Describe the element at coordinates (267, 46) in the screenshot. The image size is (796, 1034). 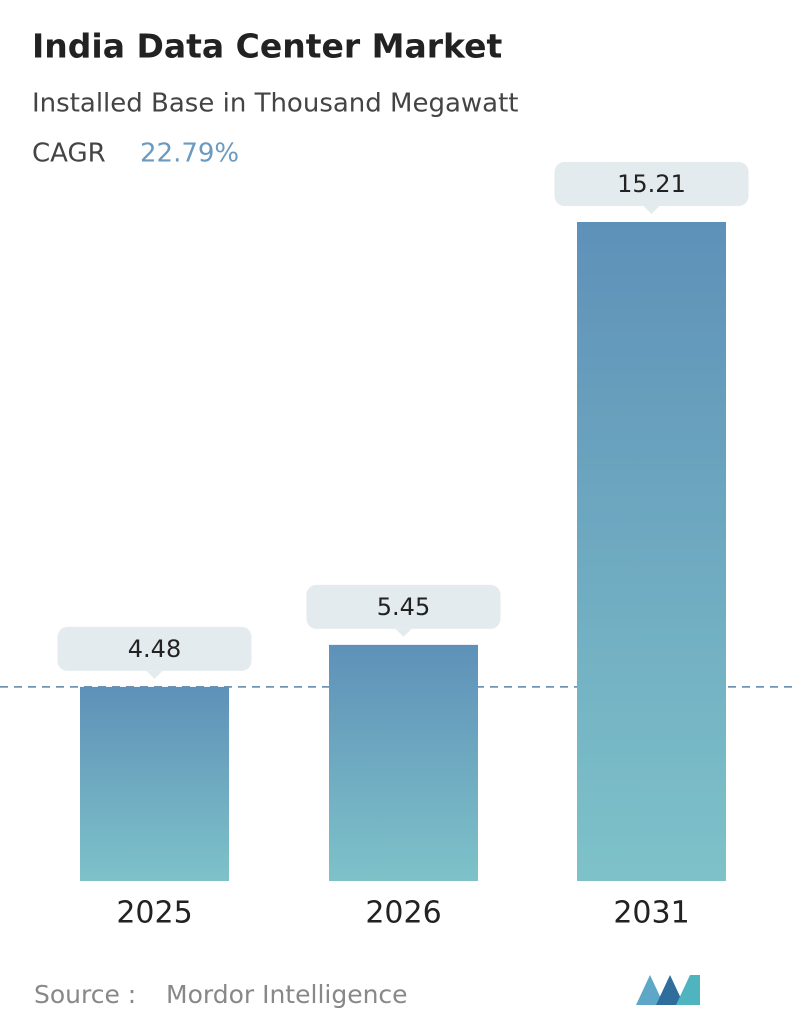
I see `chart-title: India Data Center Market` at that location.